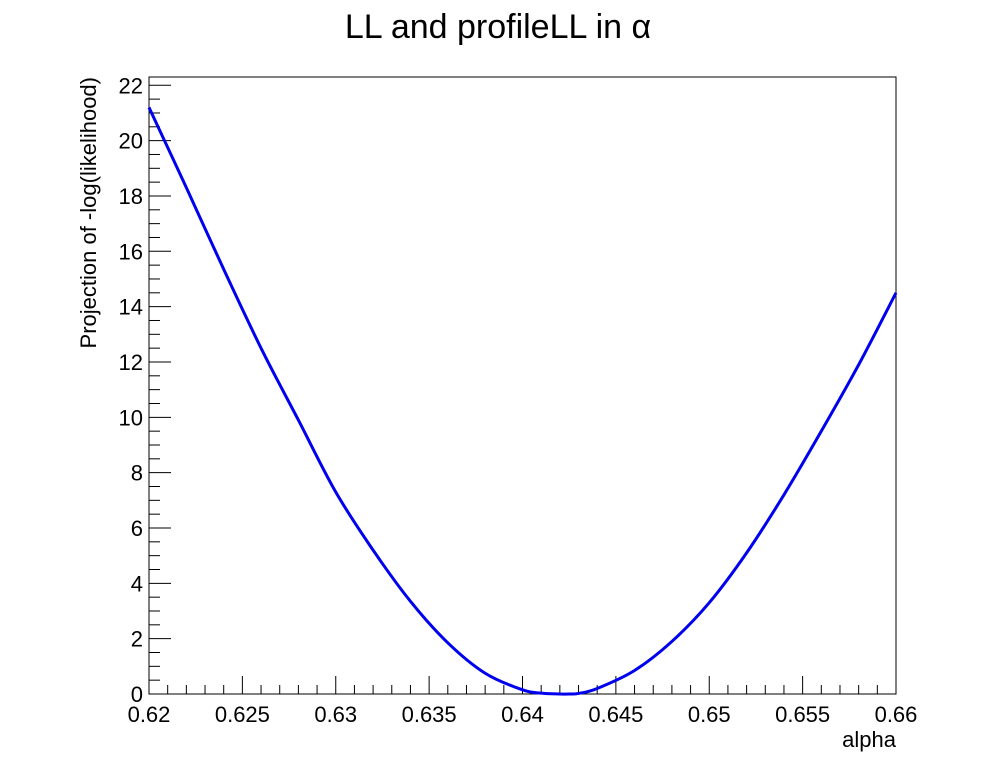 The image size is (996, 772). What do you see at coordinates (131, 141) in the screenshot?
I see `y-tick-label: 20` at bounding box center [131, 141].